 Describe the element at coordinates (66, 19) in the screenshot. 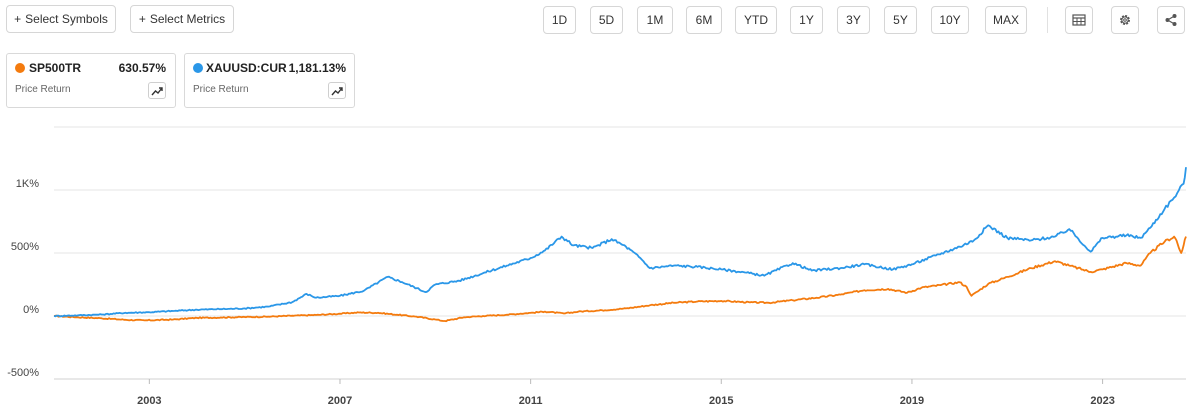

I see `select-symbols-label: Select Symbols` at that location.